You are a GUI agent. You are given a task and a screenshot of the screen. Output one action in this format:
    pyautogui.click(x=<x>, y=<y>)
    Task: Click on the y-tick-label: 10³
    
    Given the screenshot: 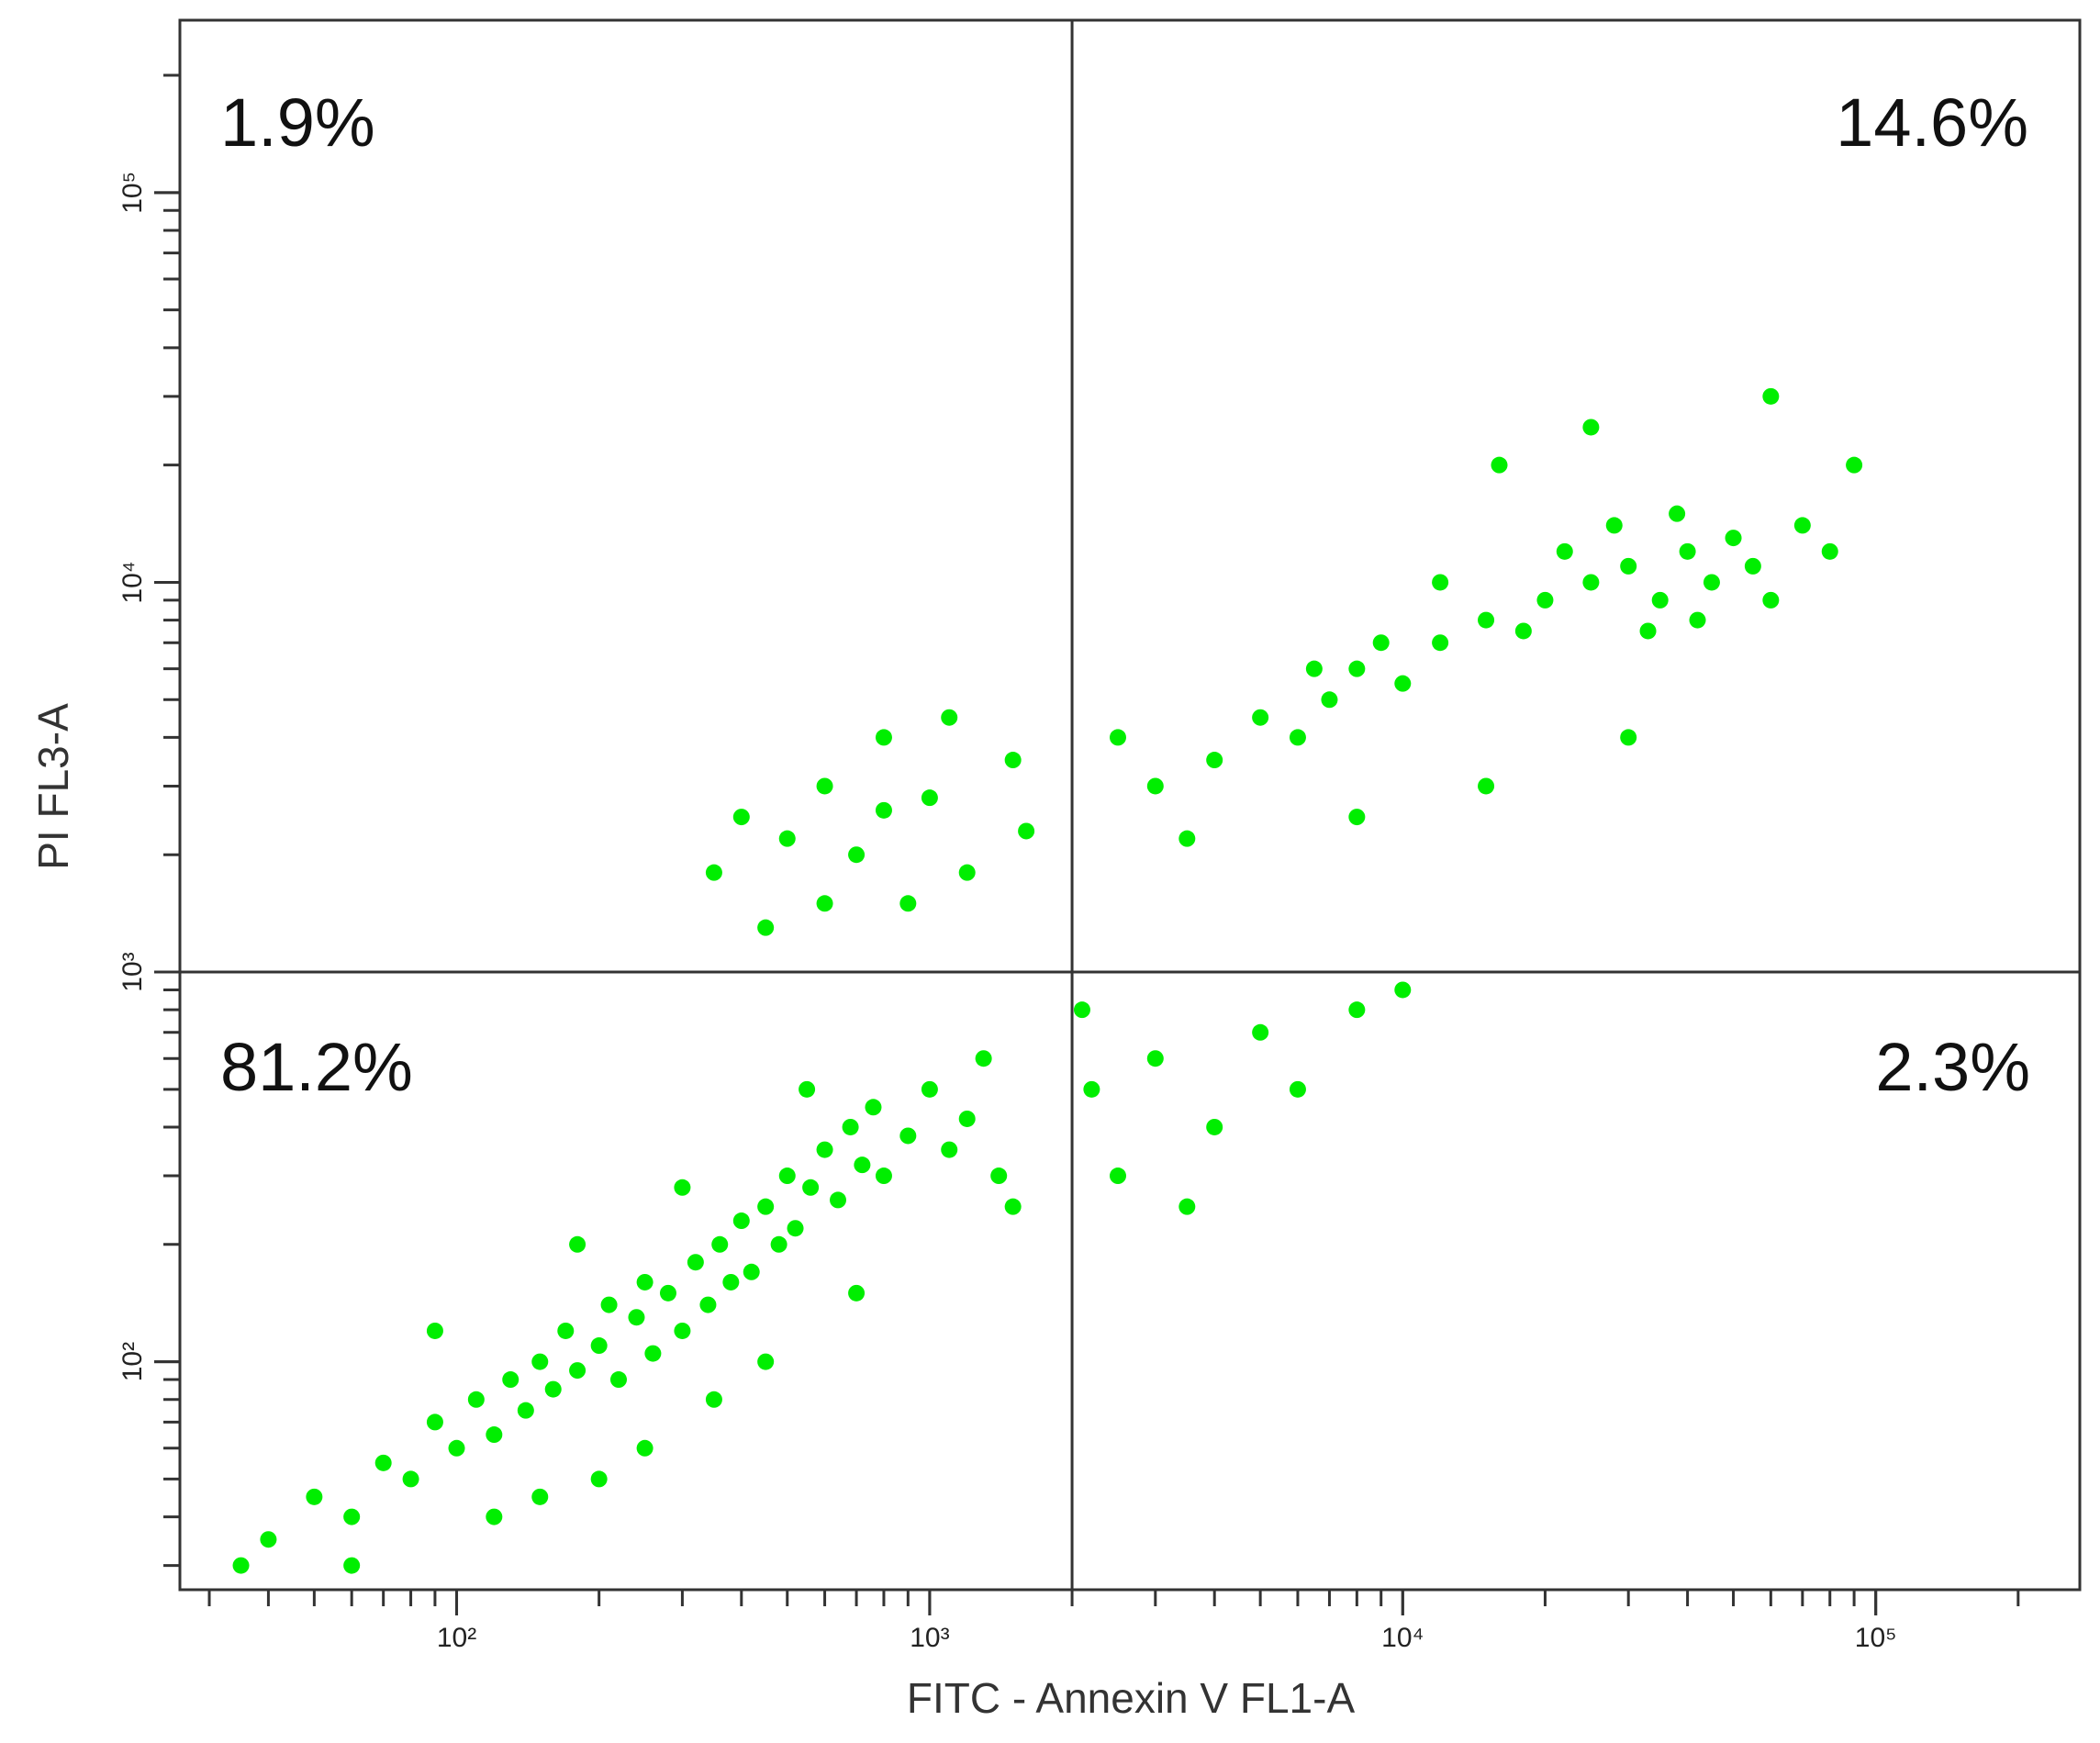 What is the action you would take?
    pyautogui.click(x=132, y=971)
    